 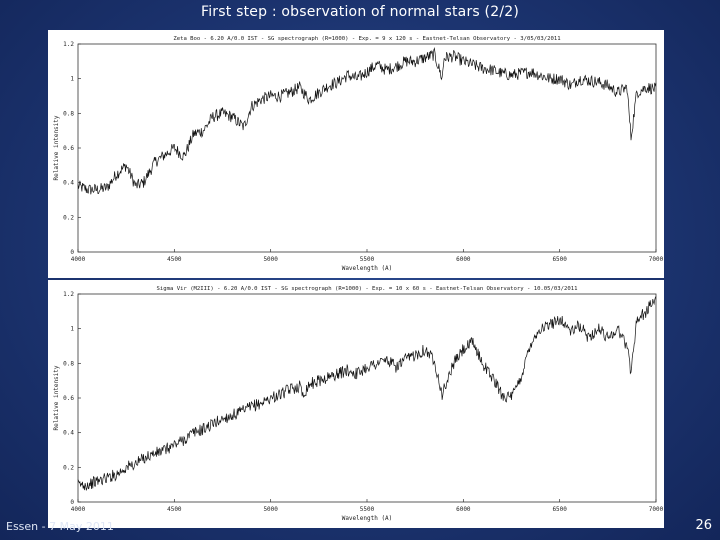 What do you see at coordinates (56, 147) in the screenshot?
I see `y-axis-label: Relative intensity` at bounding box center [56, 147].